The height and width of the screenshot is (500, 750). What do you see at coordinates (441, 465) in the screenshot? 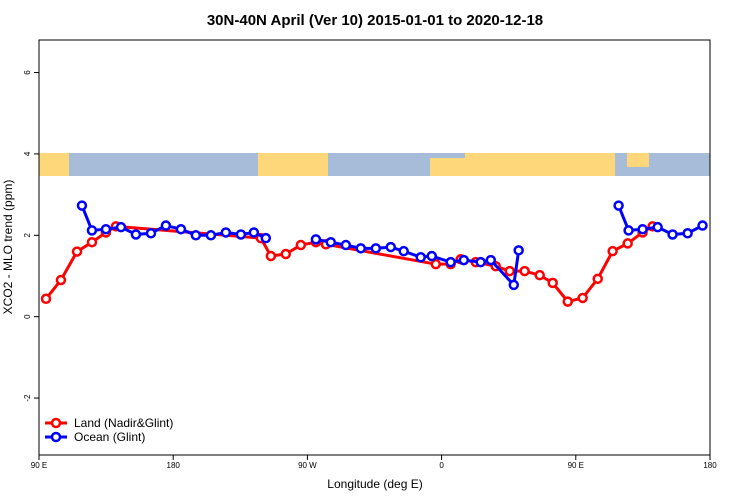
I see `x-tick-label: 0` at bounding box center [441, 465].